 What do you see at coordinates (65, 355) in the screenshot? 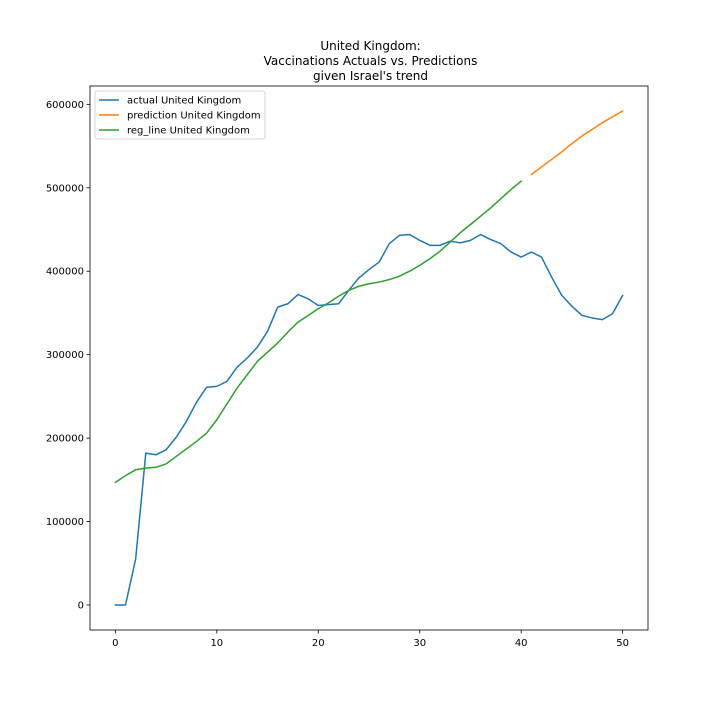
I see `y-tick-label: 300000` at bounding box center [65, 355].